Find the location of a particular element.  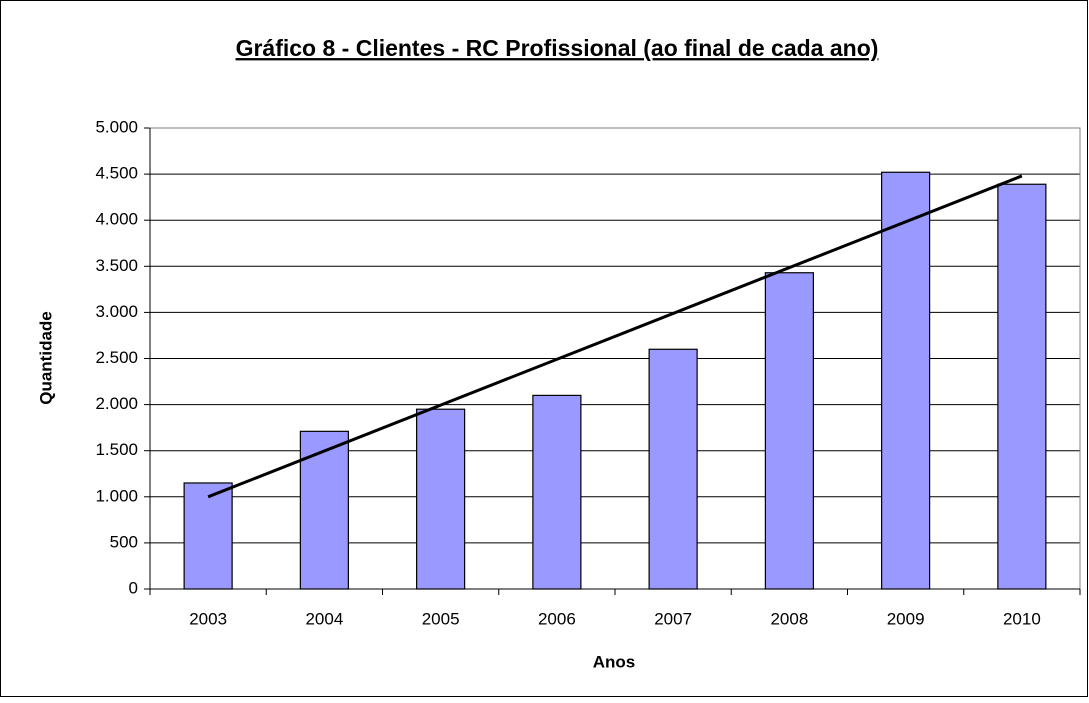

y-tick-label: 4.000 is located at coordinates (116, 219).